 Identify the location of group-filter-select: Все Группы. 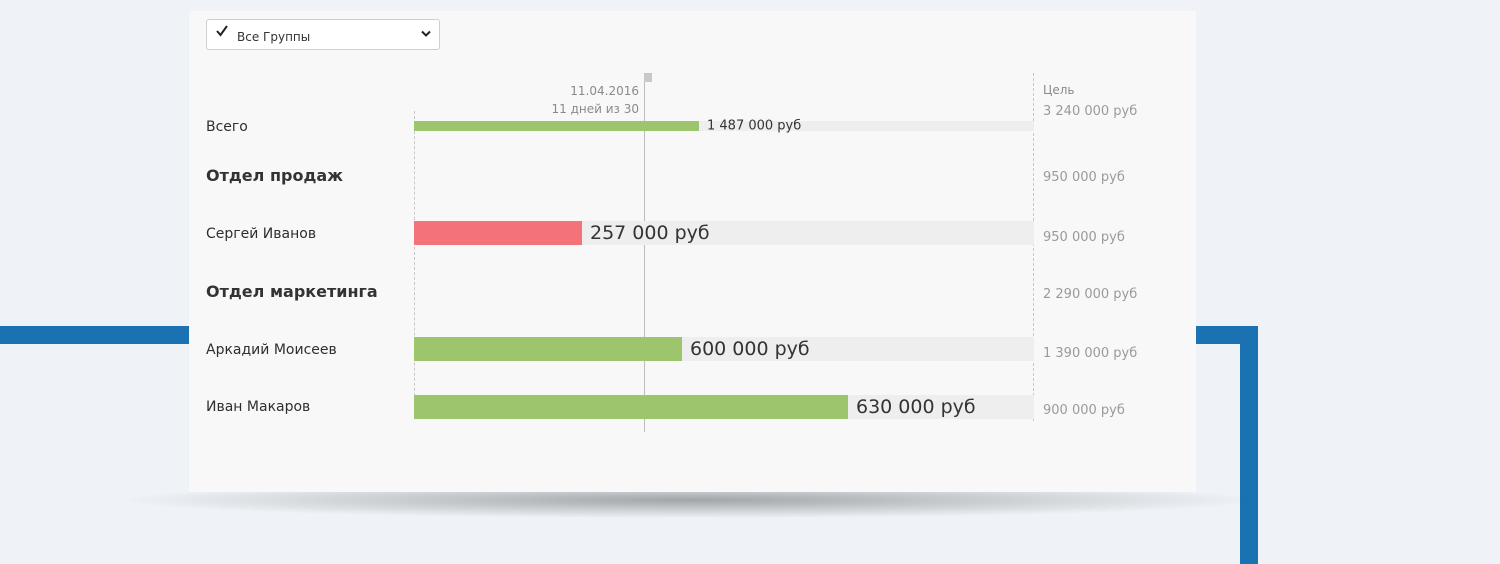
(323, 34).